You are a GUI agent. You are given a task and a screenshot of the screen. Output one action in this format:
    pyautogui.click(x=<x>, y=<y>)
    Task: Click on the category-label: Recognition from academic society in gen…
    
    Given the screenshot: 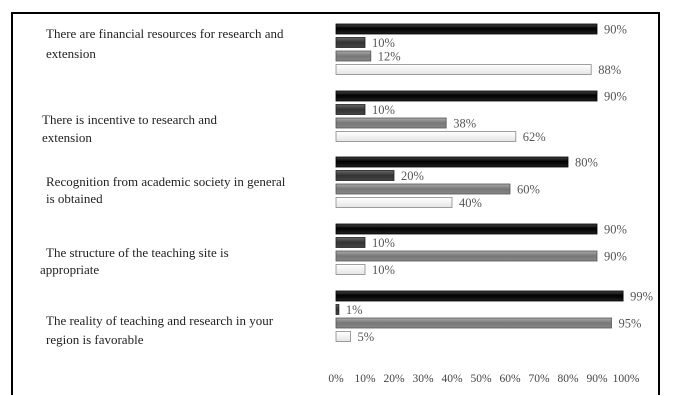 What is the action you would take?
    pyautogui.click(x=166, y=190)
    